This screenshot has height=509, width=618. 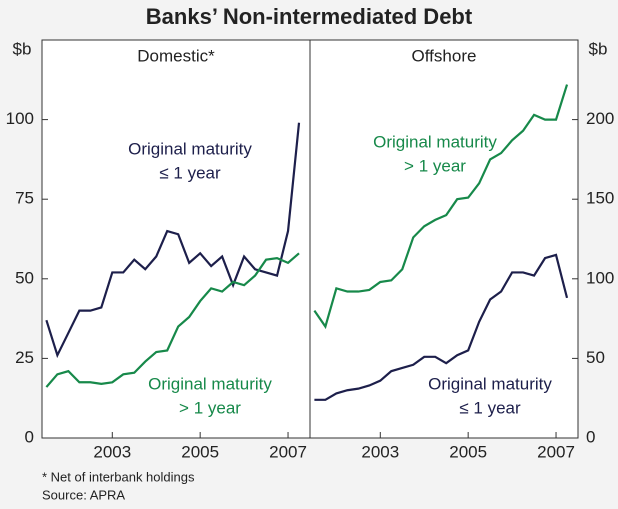 What do you see at coordinates (600, 118) in the screenshot?
I see `y-tick-label: 200` at bounding box center [600, 118].